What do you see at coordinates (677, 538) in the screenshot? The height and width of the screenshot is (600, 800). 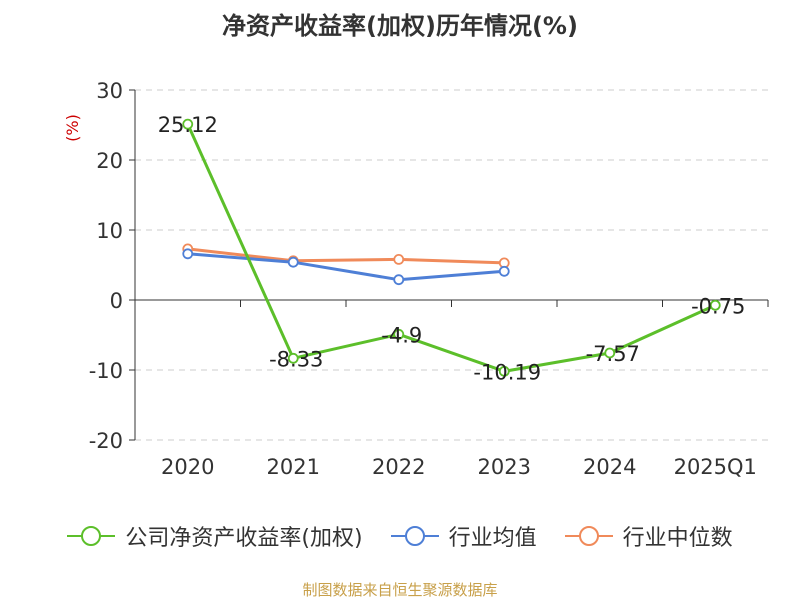 I see `legend-label-industry-median: 行业中位数` at bounding box center [677, 538].